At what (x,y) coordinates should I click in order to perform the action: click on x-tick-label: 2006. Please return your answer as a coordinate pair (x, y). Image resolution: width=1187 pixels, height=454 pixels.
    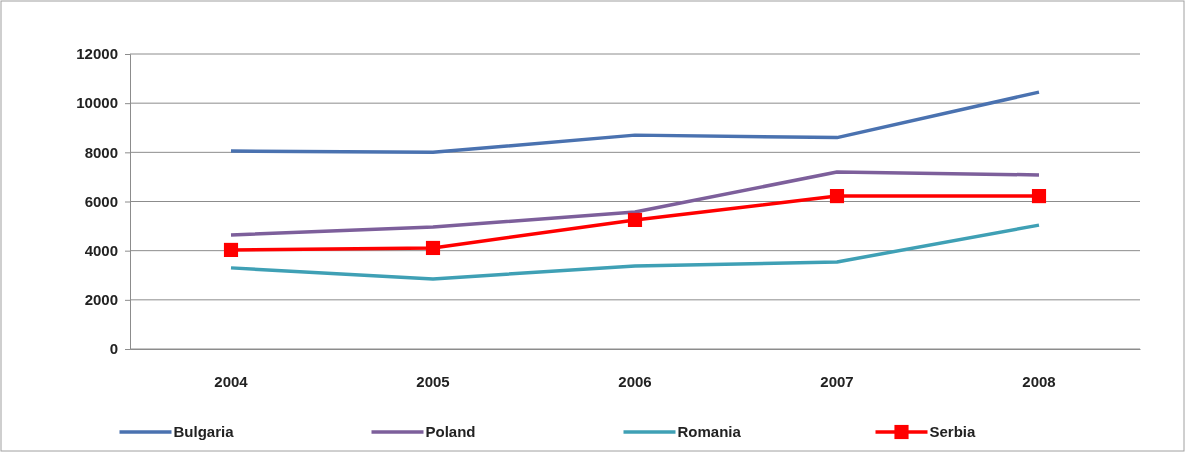
    Looking at the image, I should click on (635, 381).